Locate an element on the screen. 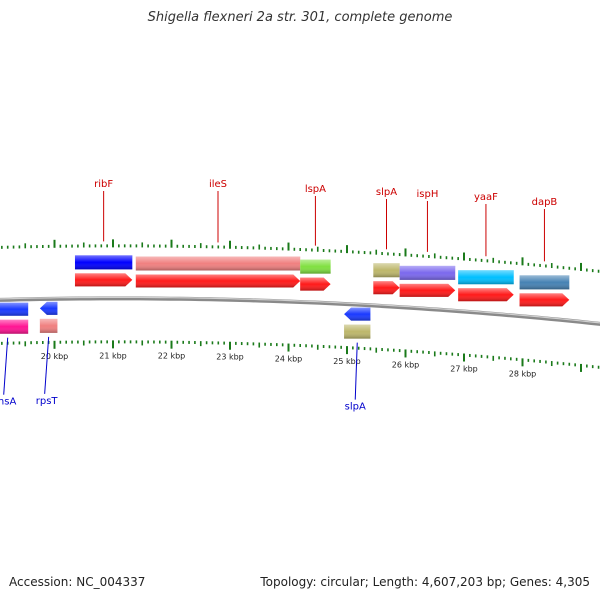 The height and width of the screenshot is (600, 600). gene-bar-rev-insa-shade is located at coordinates (14, 326).